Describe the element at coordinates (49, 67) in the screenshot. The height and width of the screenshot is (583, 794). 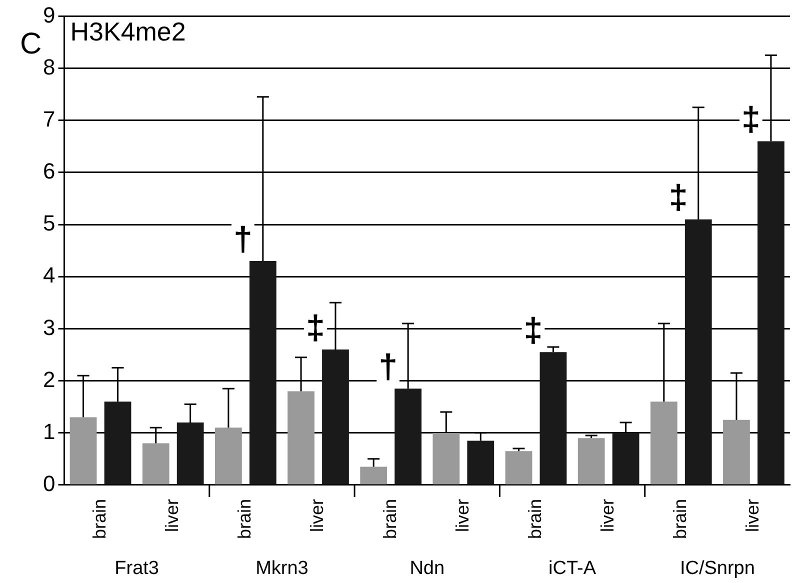
I see `y-tick-label: 8` at that location.